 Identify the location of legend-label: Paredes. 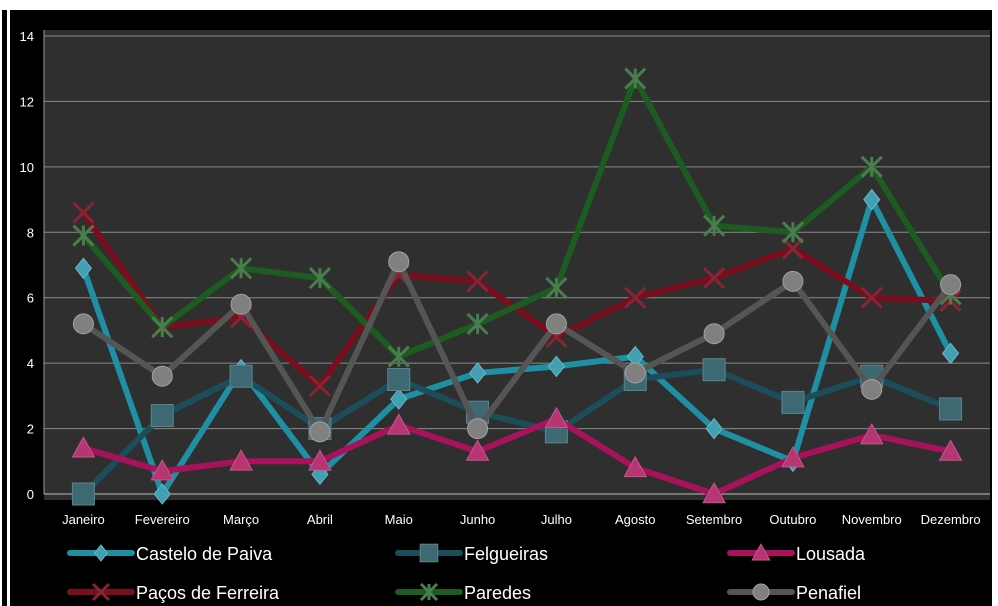
(497, 593).